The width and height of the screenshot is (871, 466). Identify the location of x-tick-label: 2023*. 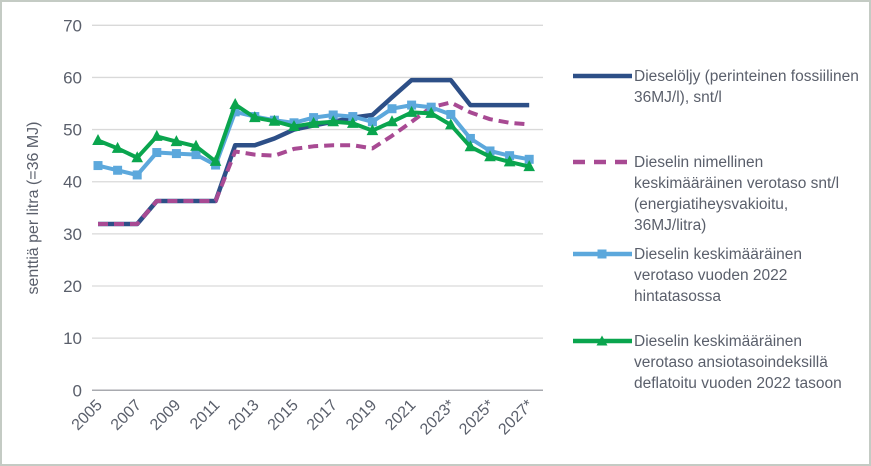
(438, 418).